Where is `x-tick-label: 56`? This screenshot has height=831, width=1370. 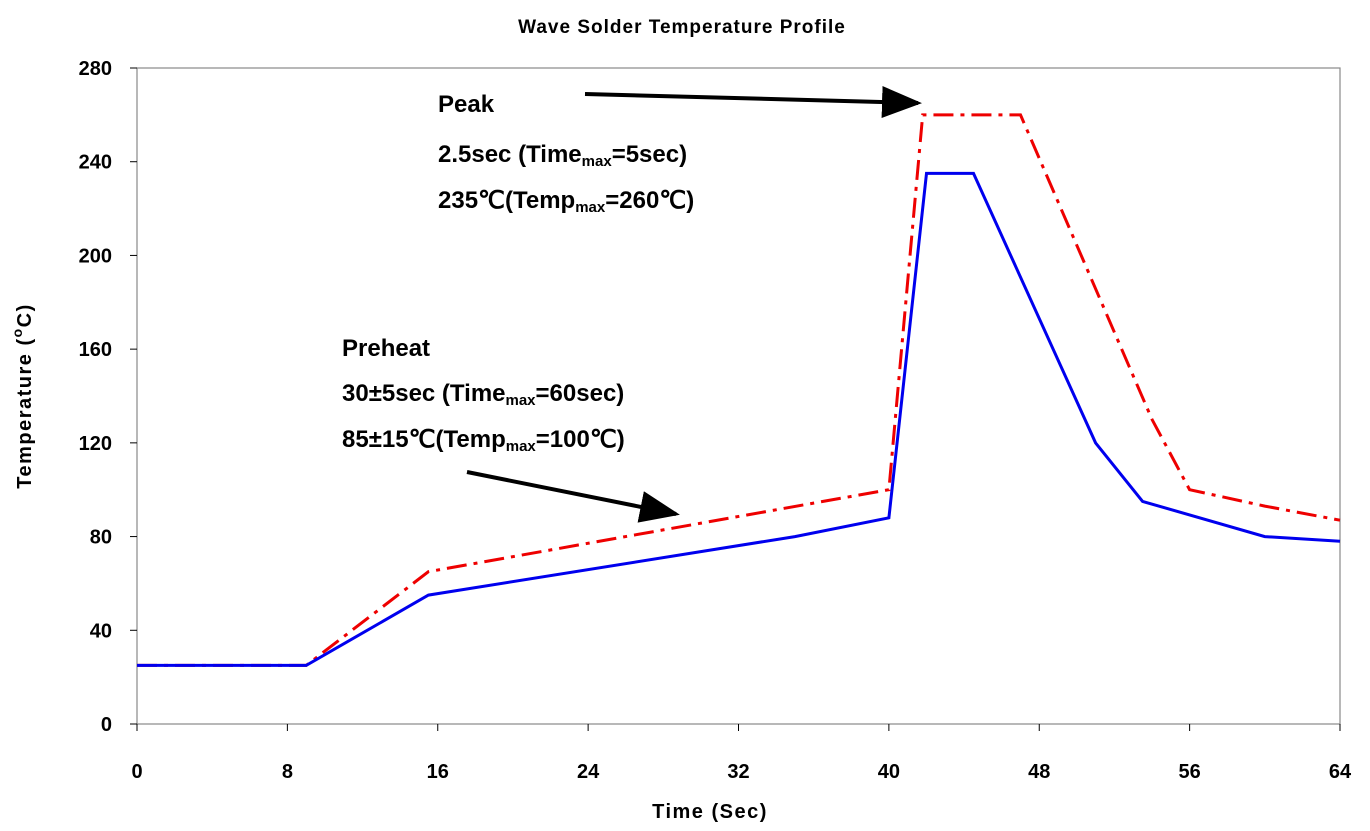
x-tick-label: 56 is located at coordinates (1190, 772).